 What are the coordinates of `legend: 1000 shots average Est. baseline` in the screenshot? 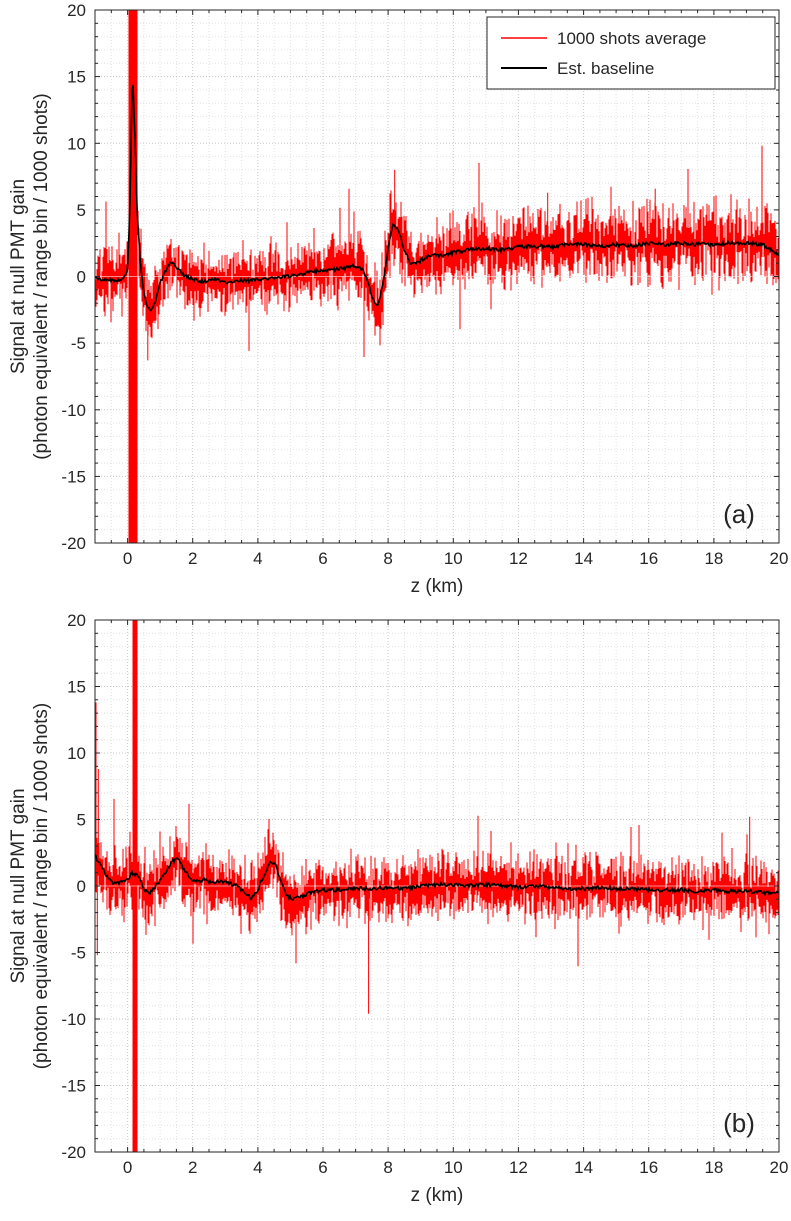 It's located at (631, 53).